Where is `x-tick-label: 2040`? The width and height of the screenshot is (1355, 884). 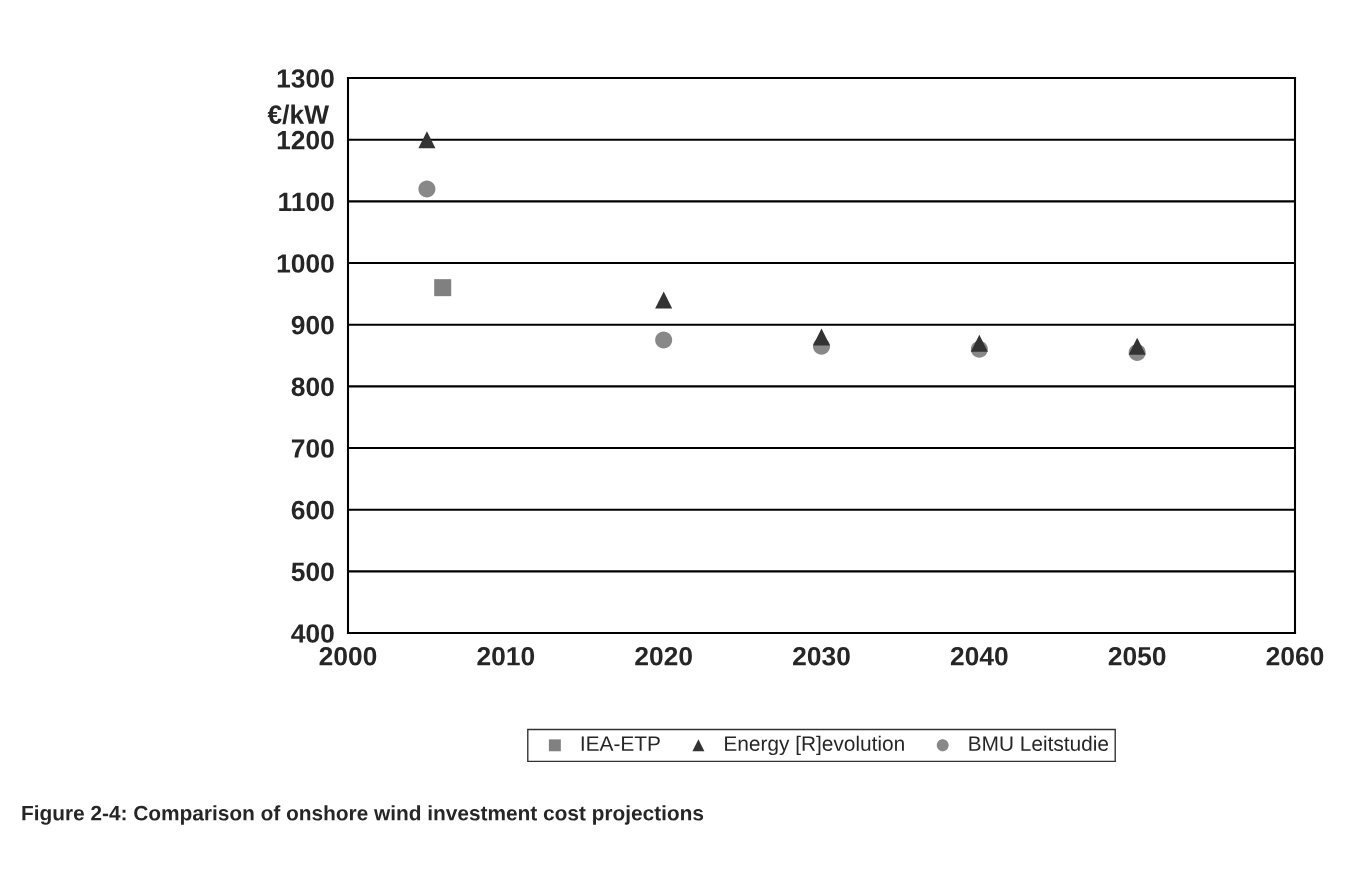
x-tick-label: 2040 is located at coordinates (979, 656).